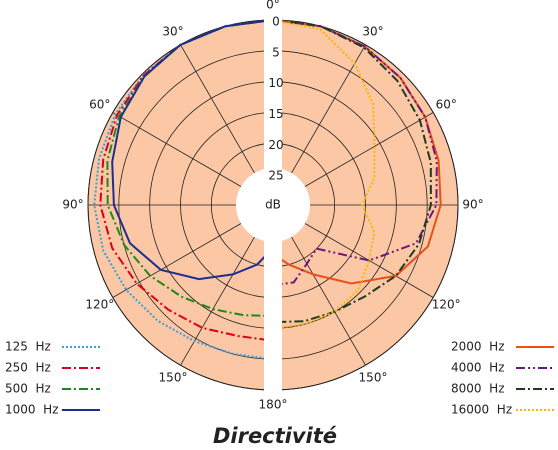  What do you see at coordinates (275, 114) in the screenshot?
I see `r-tick-label: 15` at bounding box center [275, 114].